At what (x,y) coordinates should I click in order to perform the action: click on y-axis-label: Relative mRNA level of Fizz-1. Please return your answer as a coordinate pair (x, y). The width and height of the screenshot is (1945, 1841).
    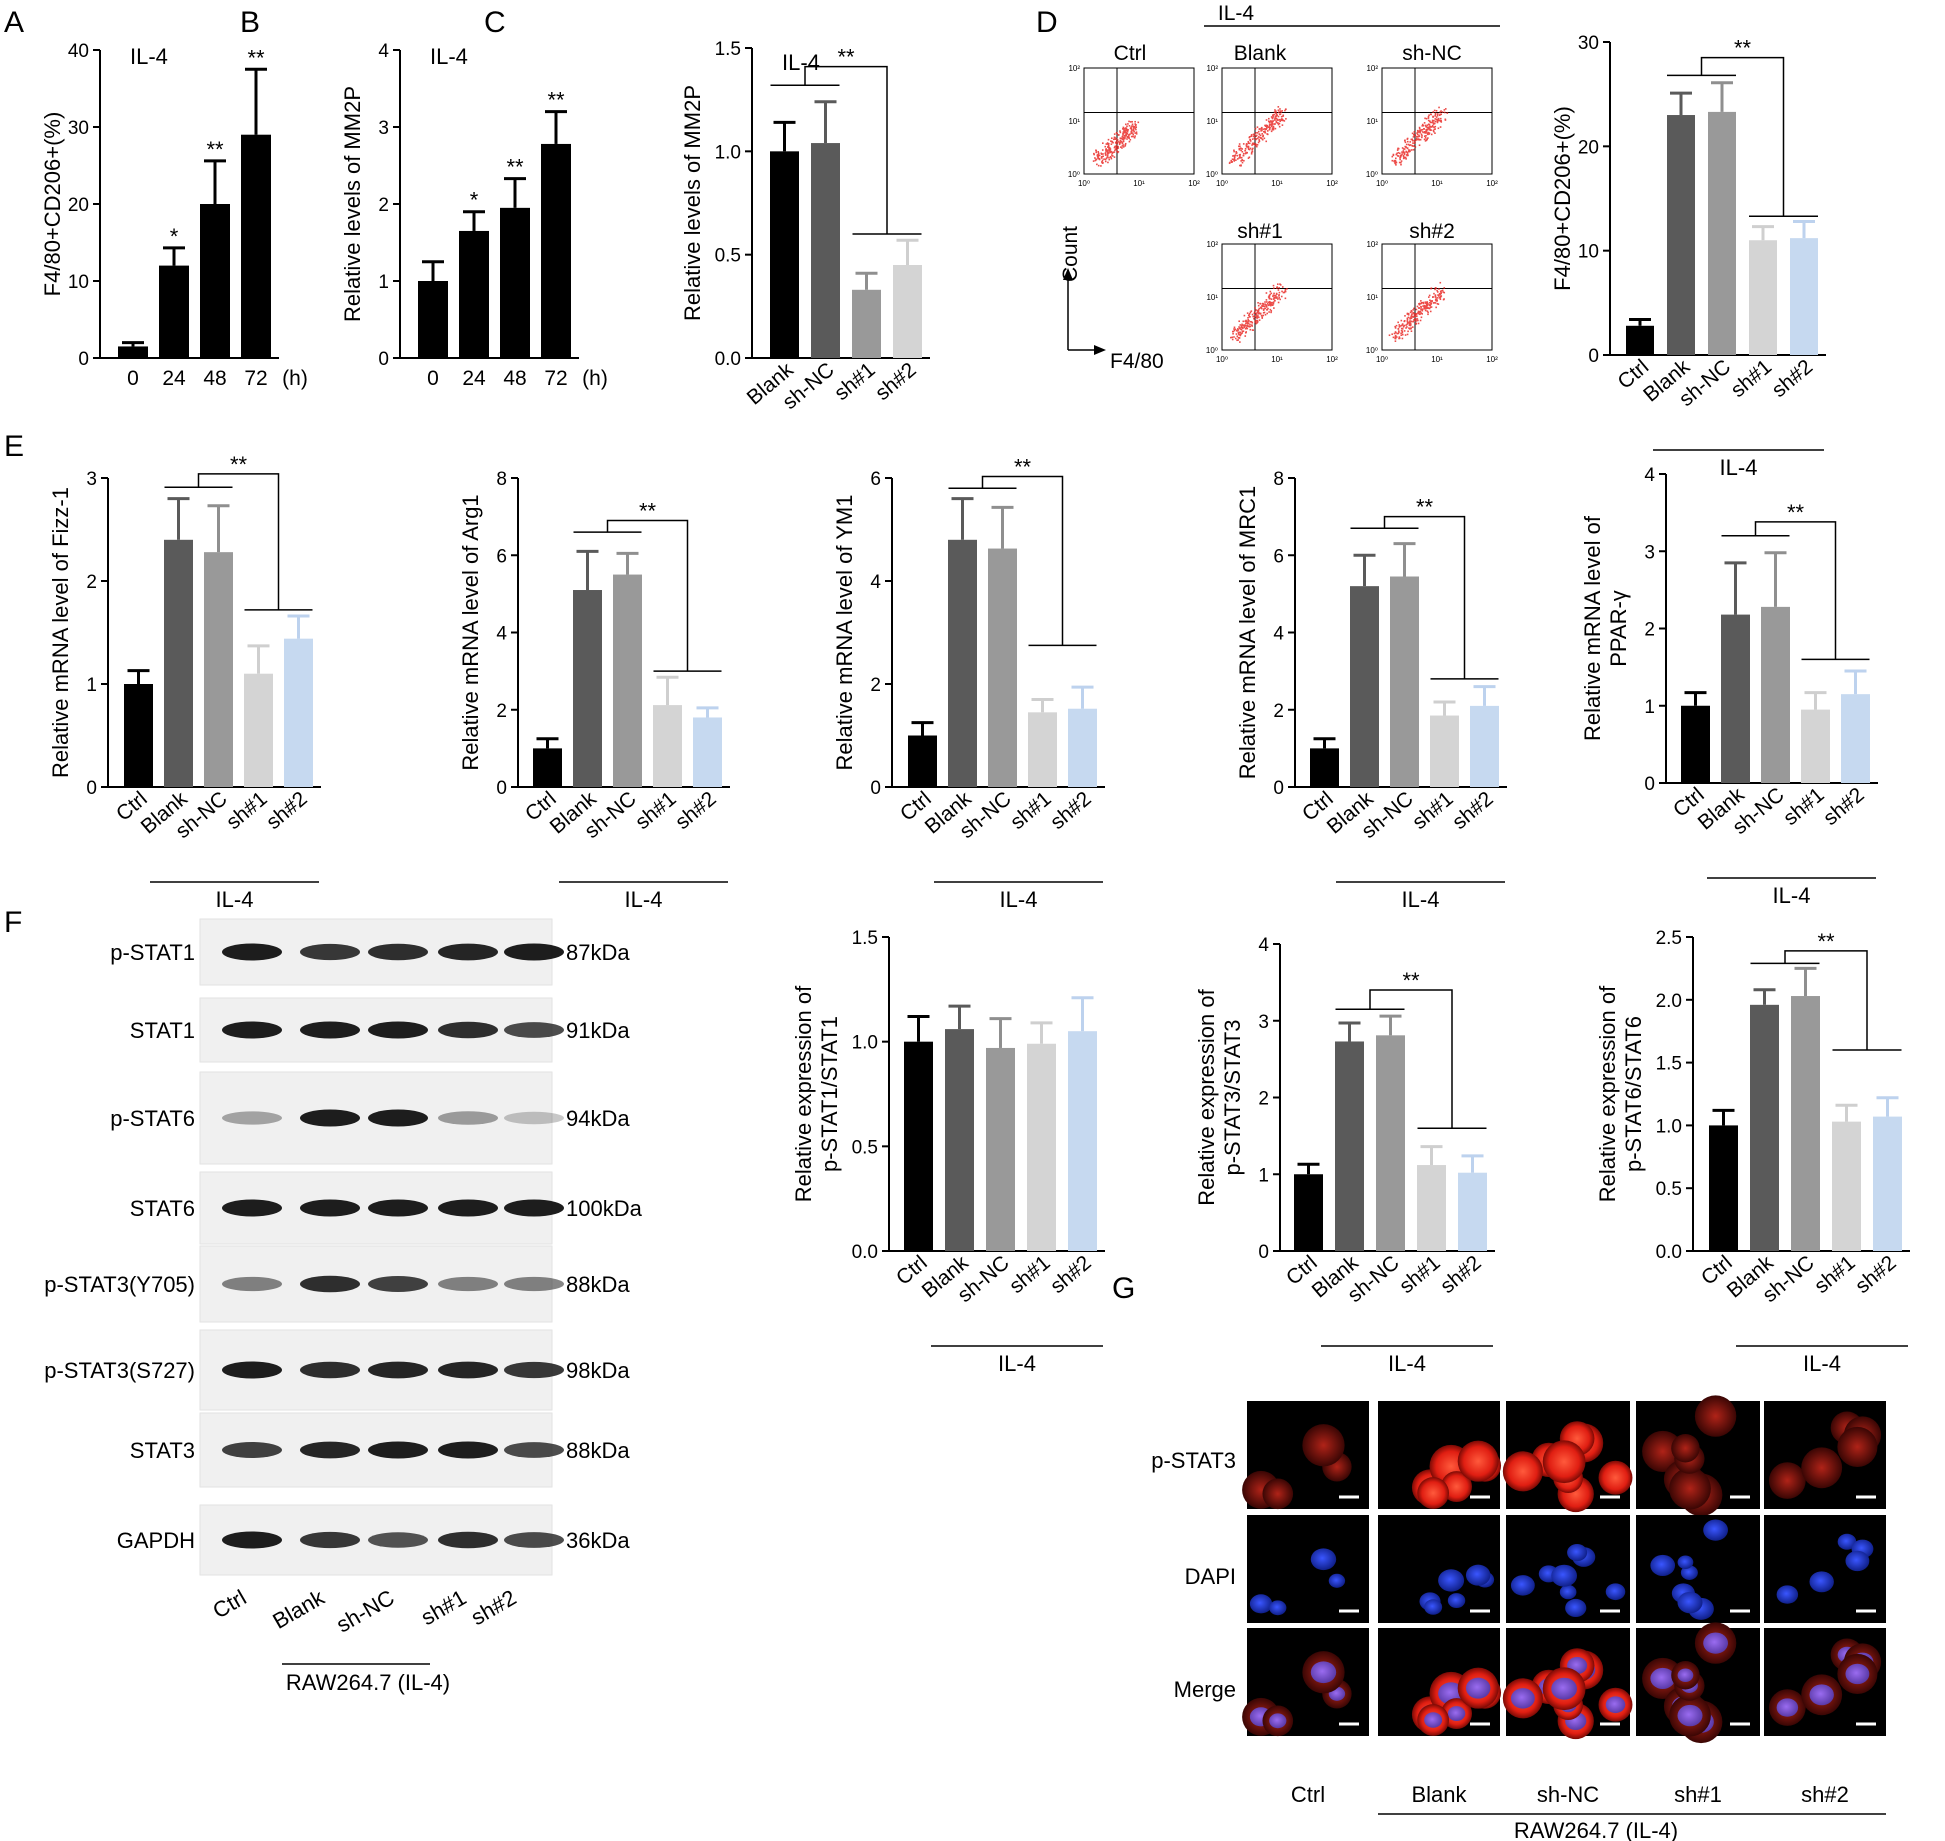
    Looking at the image, I should click on (60, 632).